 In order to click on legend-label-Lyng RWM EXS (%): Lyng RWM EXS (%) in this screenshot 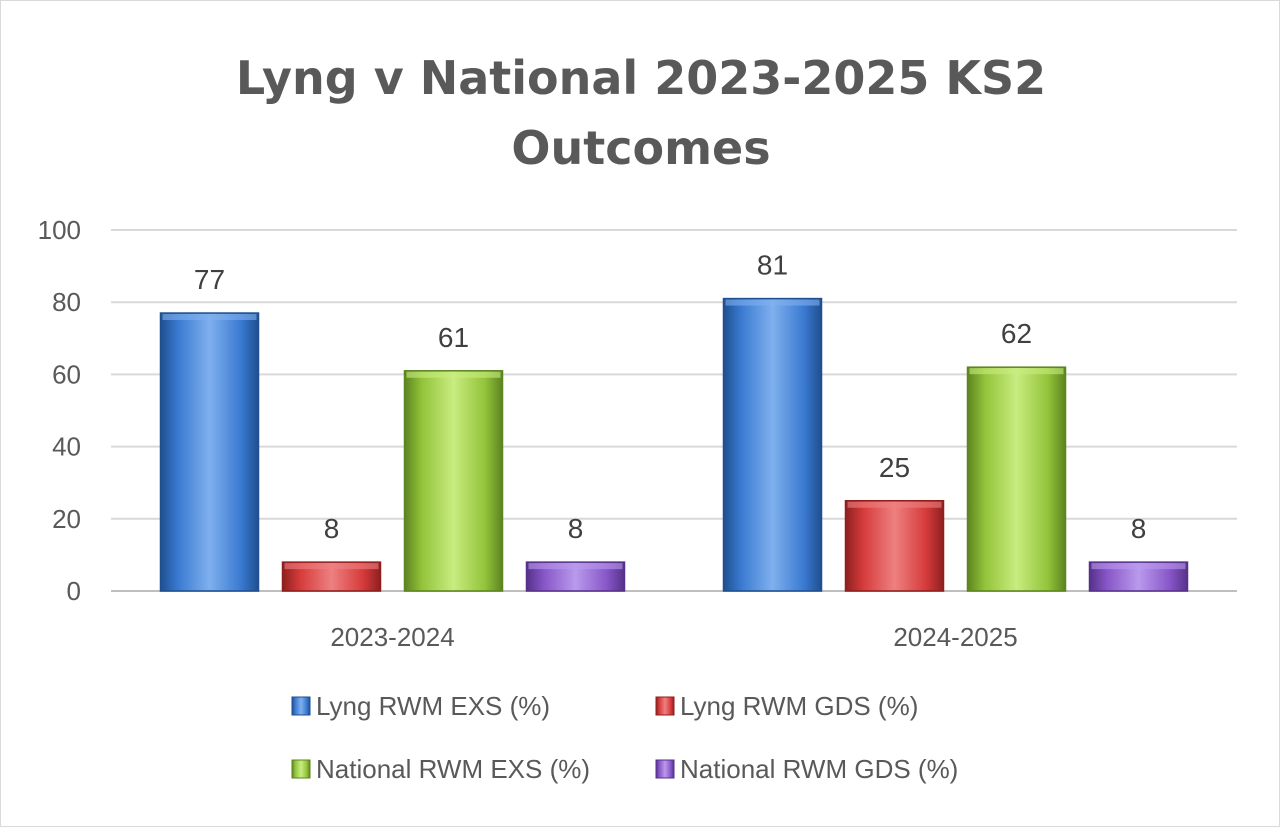, I will do `click(433, 706)`.